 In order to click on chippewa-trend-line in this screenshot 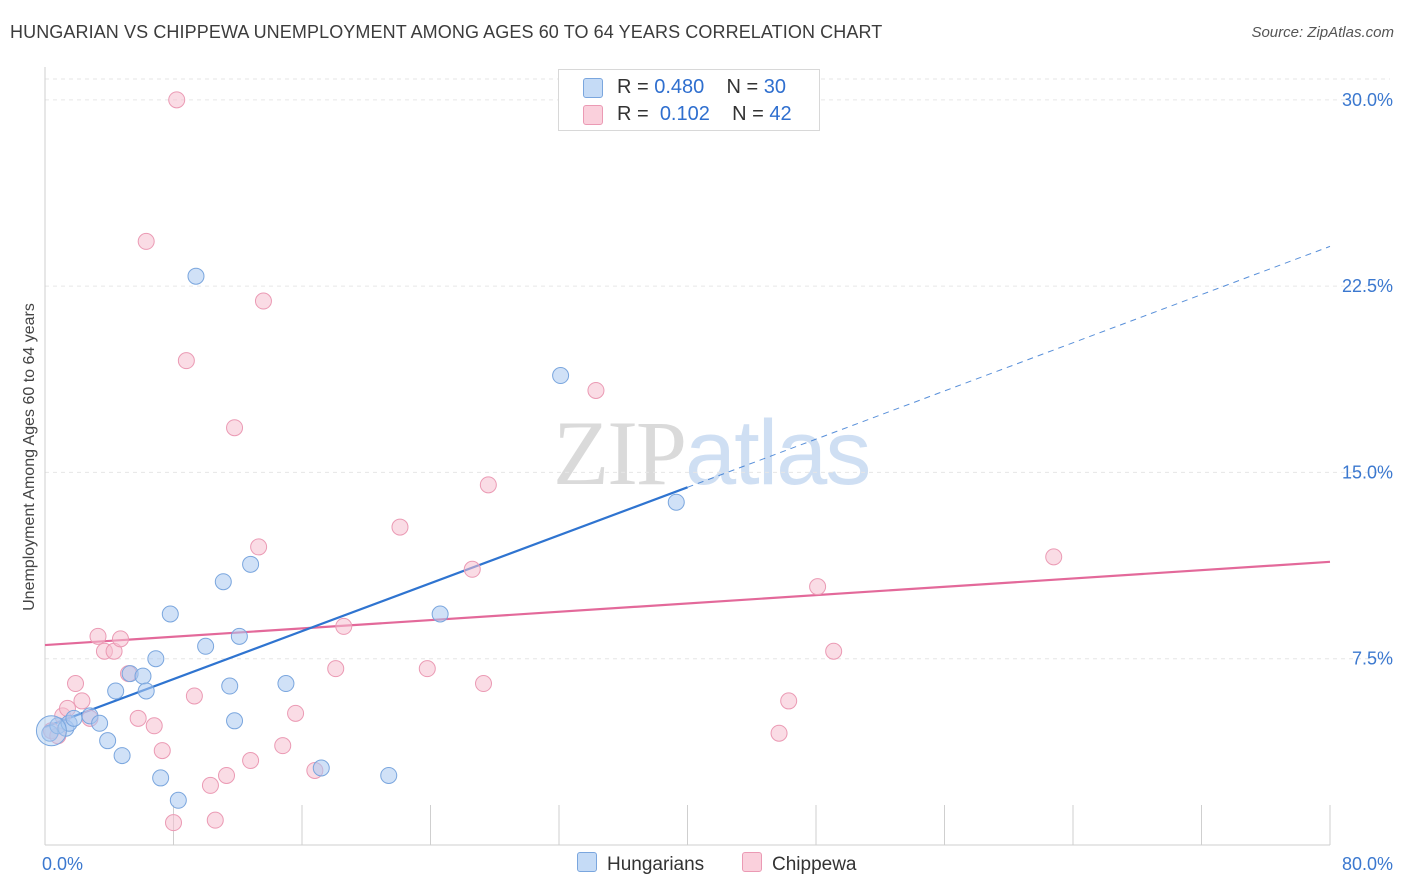, I will do `click(687, 603)`.